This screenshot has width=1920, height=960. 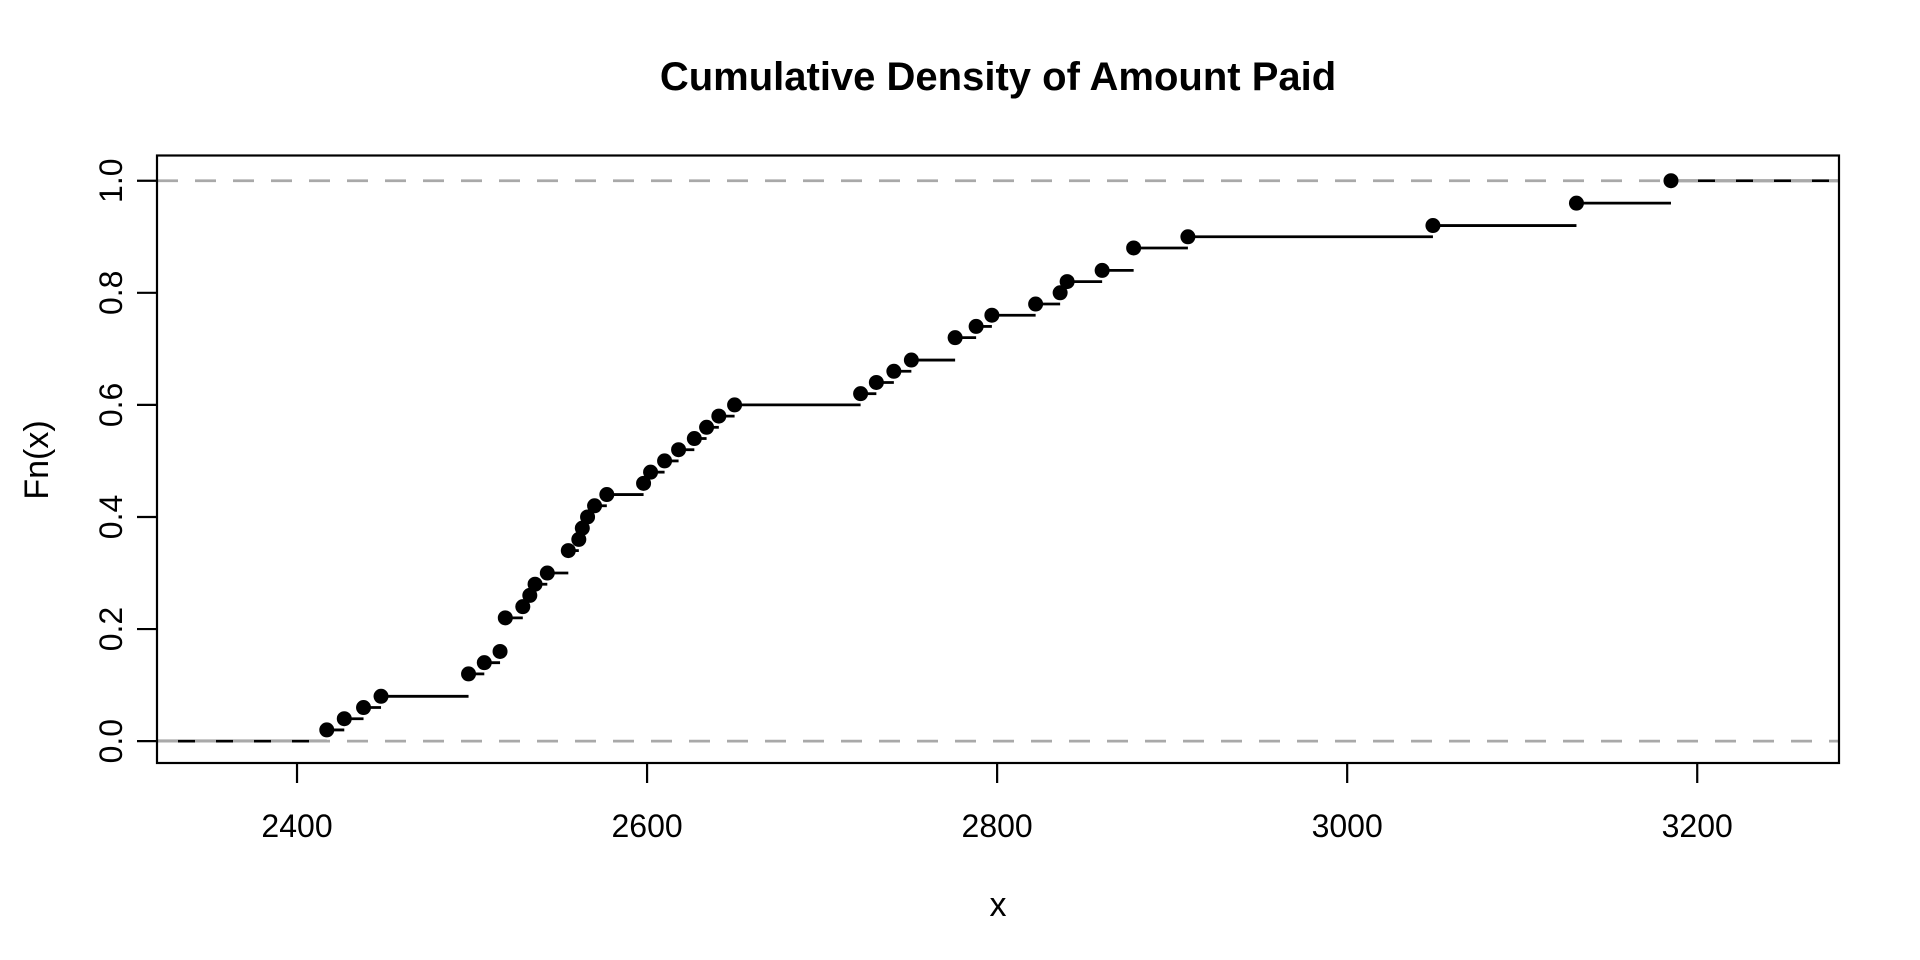 What do you see at coordinates (111, 293) in the screenshot?
I see `y-tick-label: 0.8` at bounding box center [111, 293].